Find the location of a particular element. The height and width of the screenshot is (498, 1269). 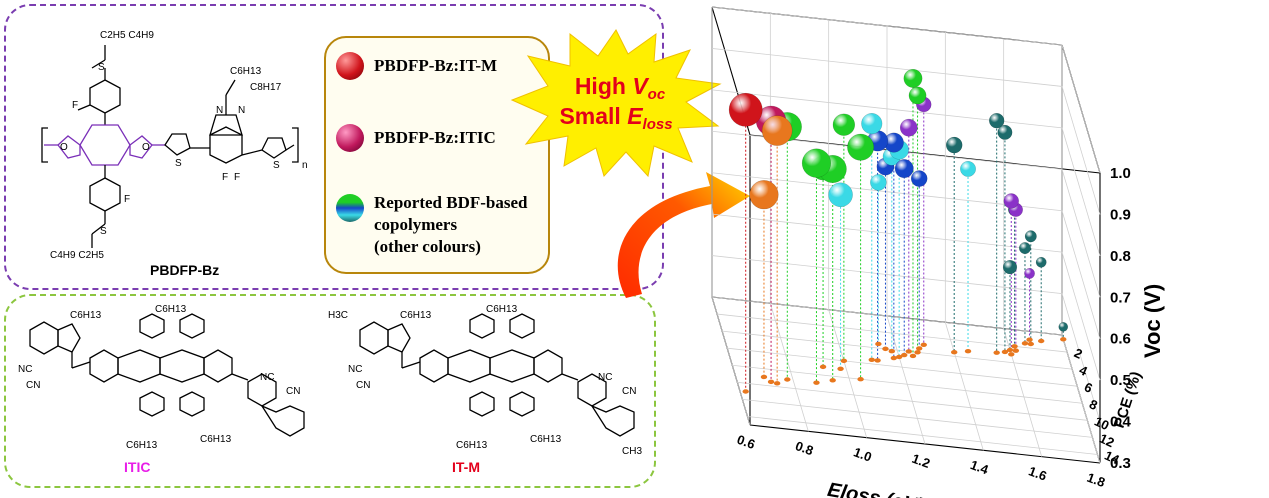

z-tick-label: 0.3 is located at coordinates (1120, 463).